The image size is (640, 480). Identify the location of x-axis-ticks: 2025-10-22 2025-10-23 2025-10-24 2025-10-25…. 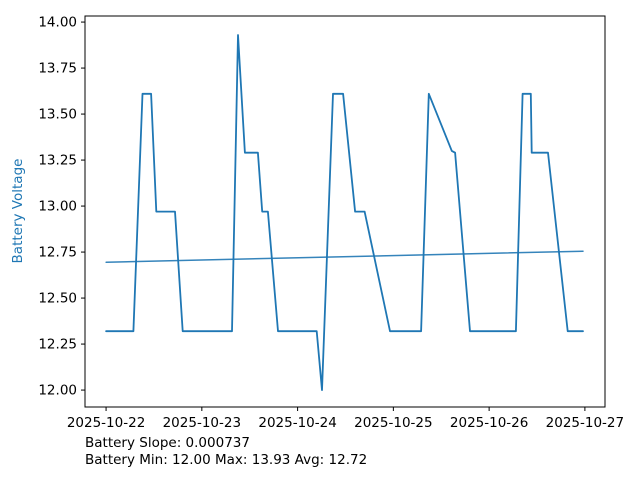
(345, 419).